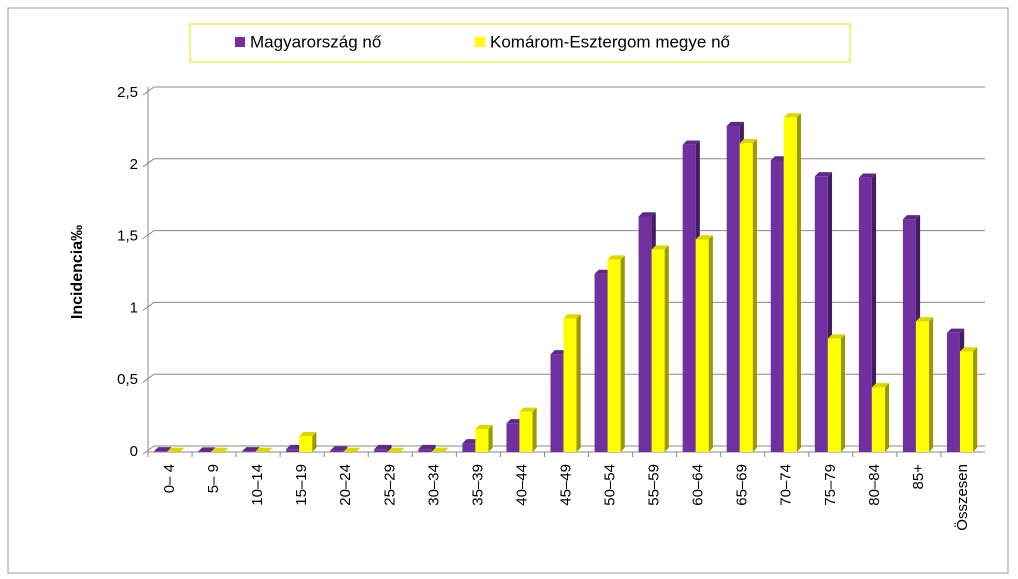  Describe the element at coordinates (477, 485) in the screenshot. I see `x-tick-label: 35–39` at that location.